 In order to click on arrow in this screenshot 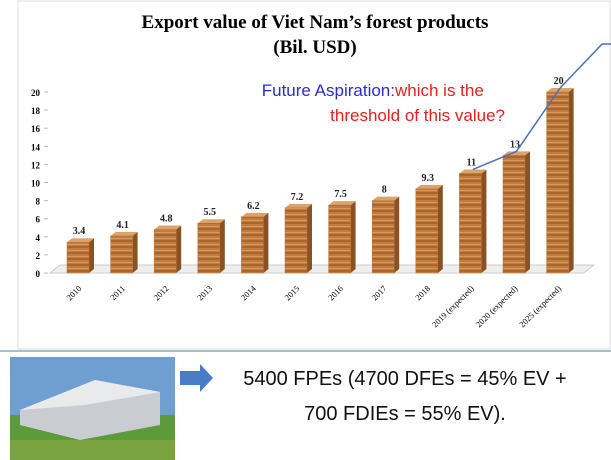, I will do `click(196, 378)`.